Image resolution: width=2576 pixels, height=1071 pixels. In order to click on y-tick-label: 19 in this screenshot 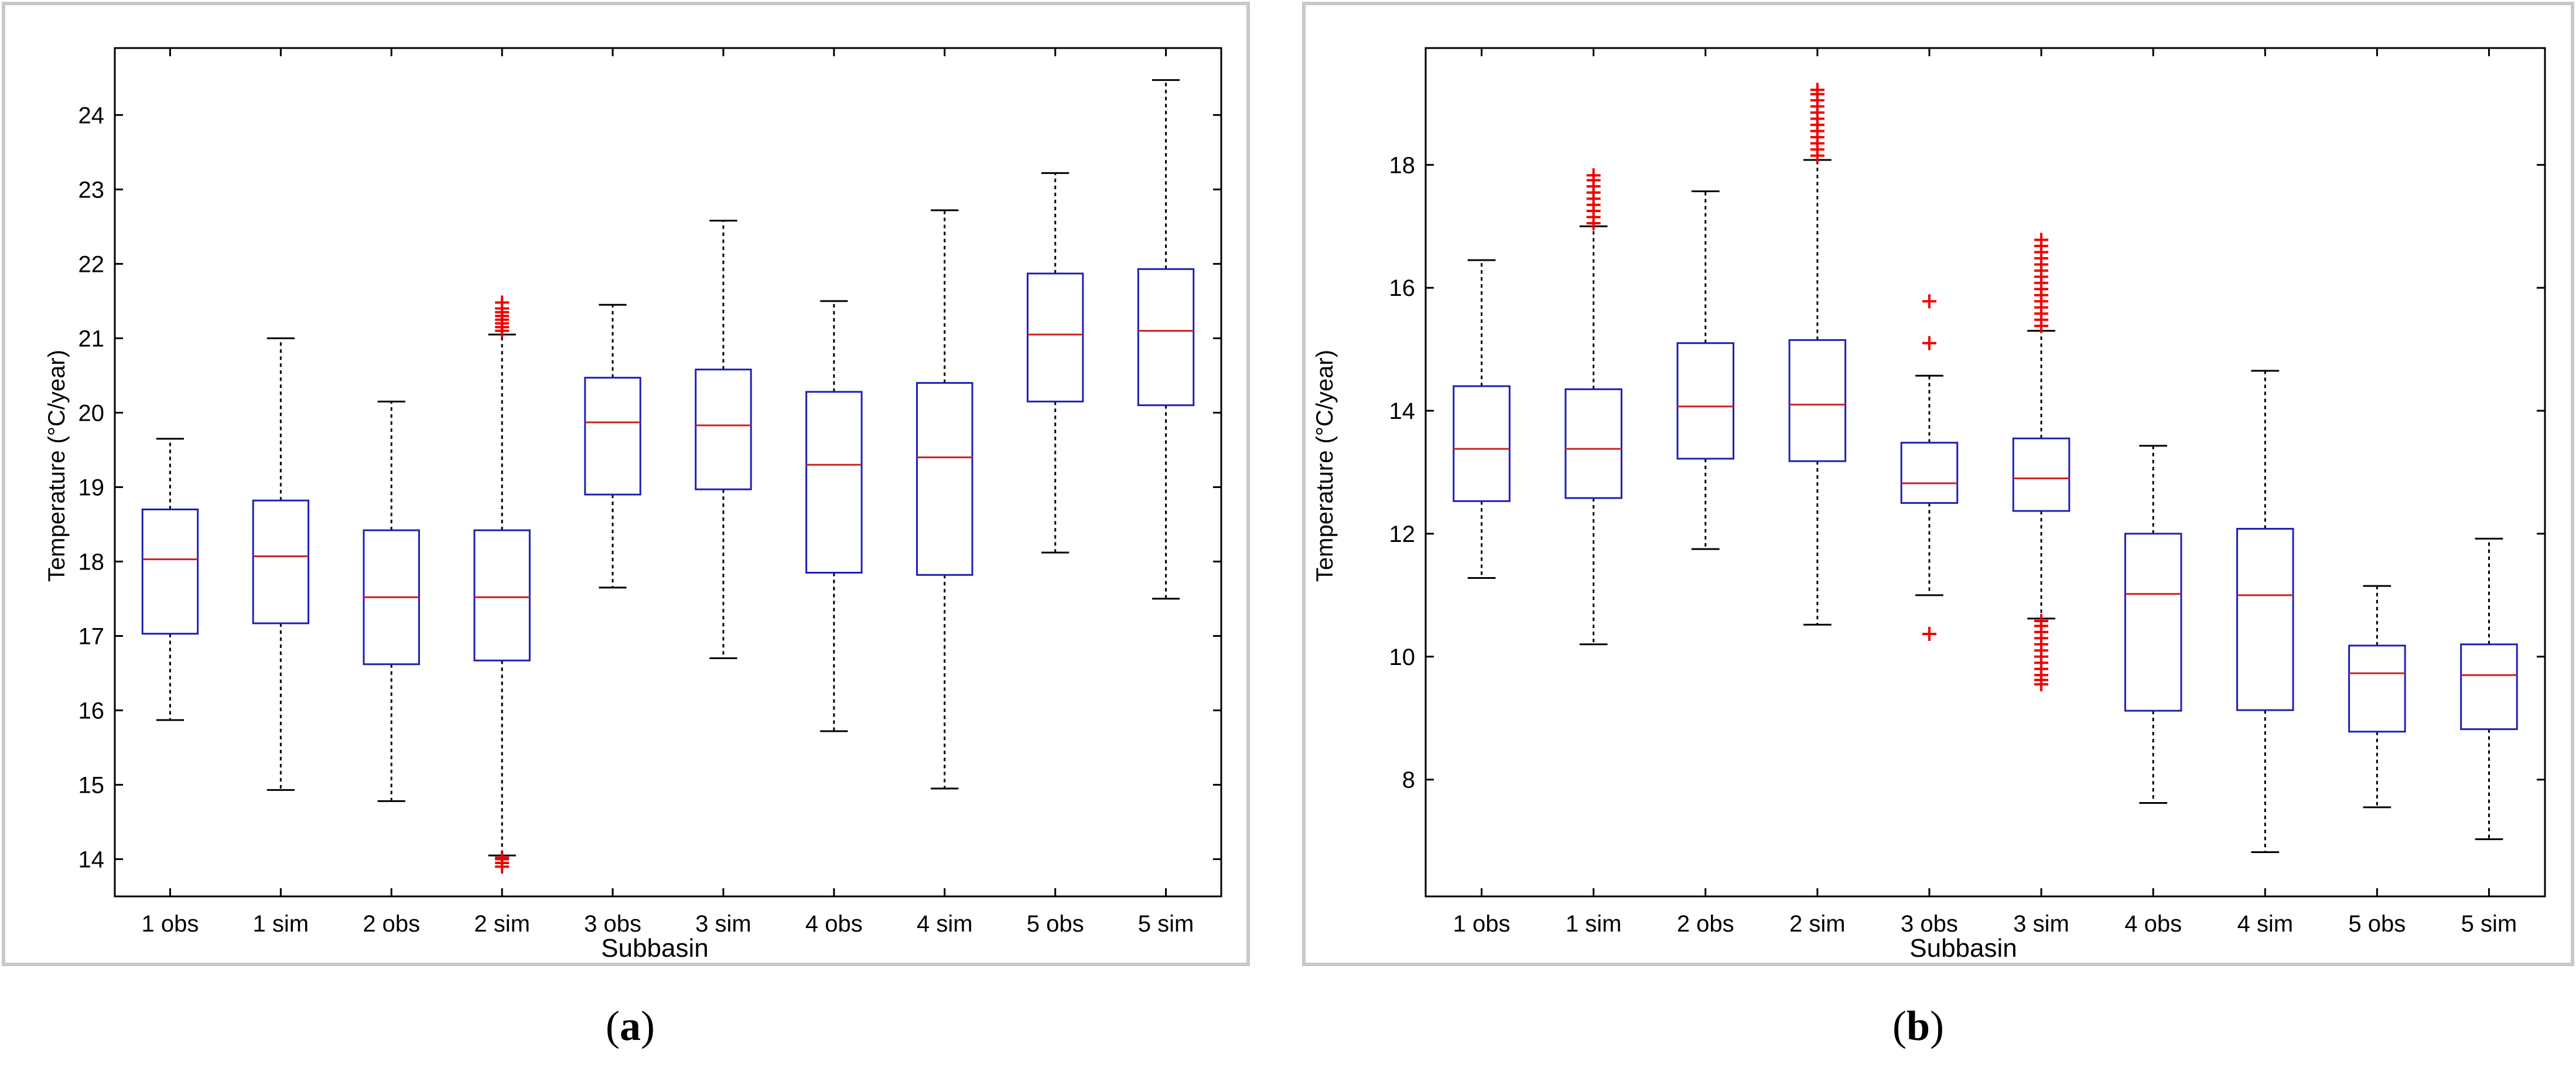, I will do `click(91, 487)`.